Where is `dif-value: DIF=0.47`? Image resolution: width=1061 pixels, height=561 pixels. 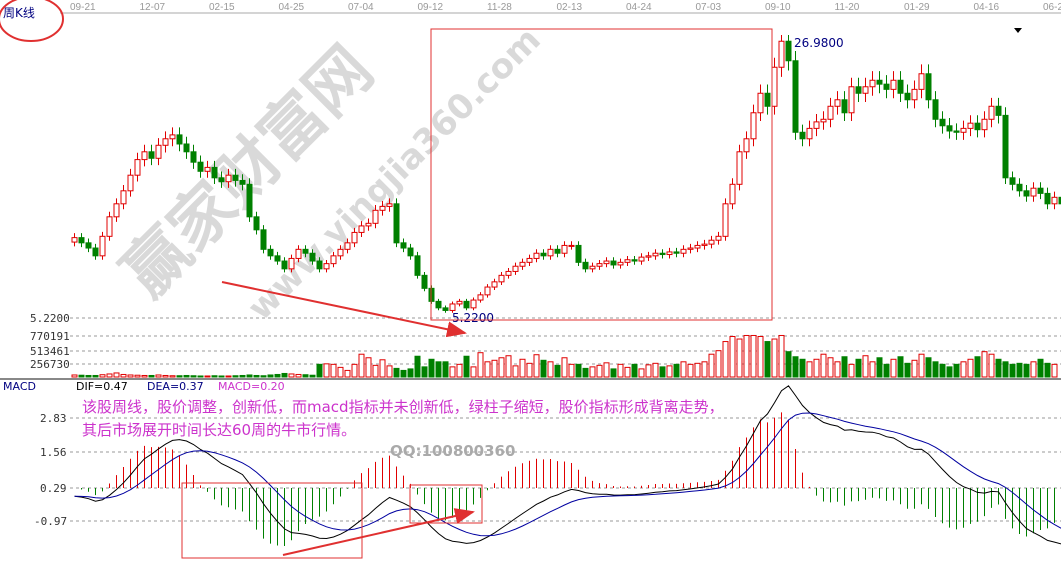
dif-value: DIF=0.47 is located at coordinates (102, 386).